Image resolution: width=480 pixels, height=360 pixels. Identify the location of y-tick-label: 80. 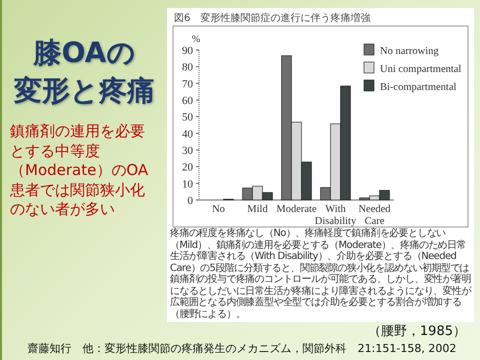
(188, 68).